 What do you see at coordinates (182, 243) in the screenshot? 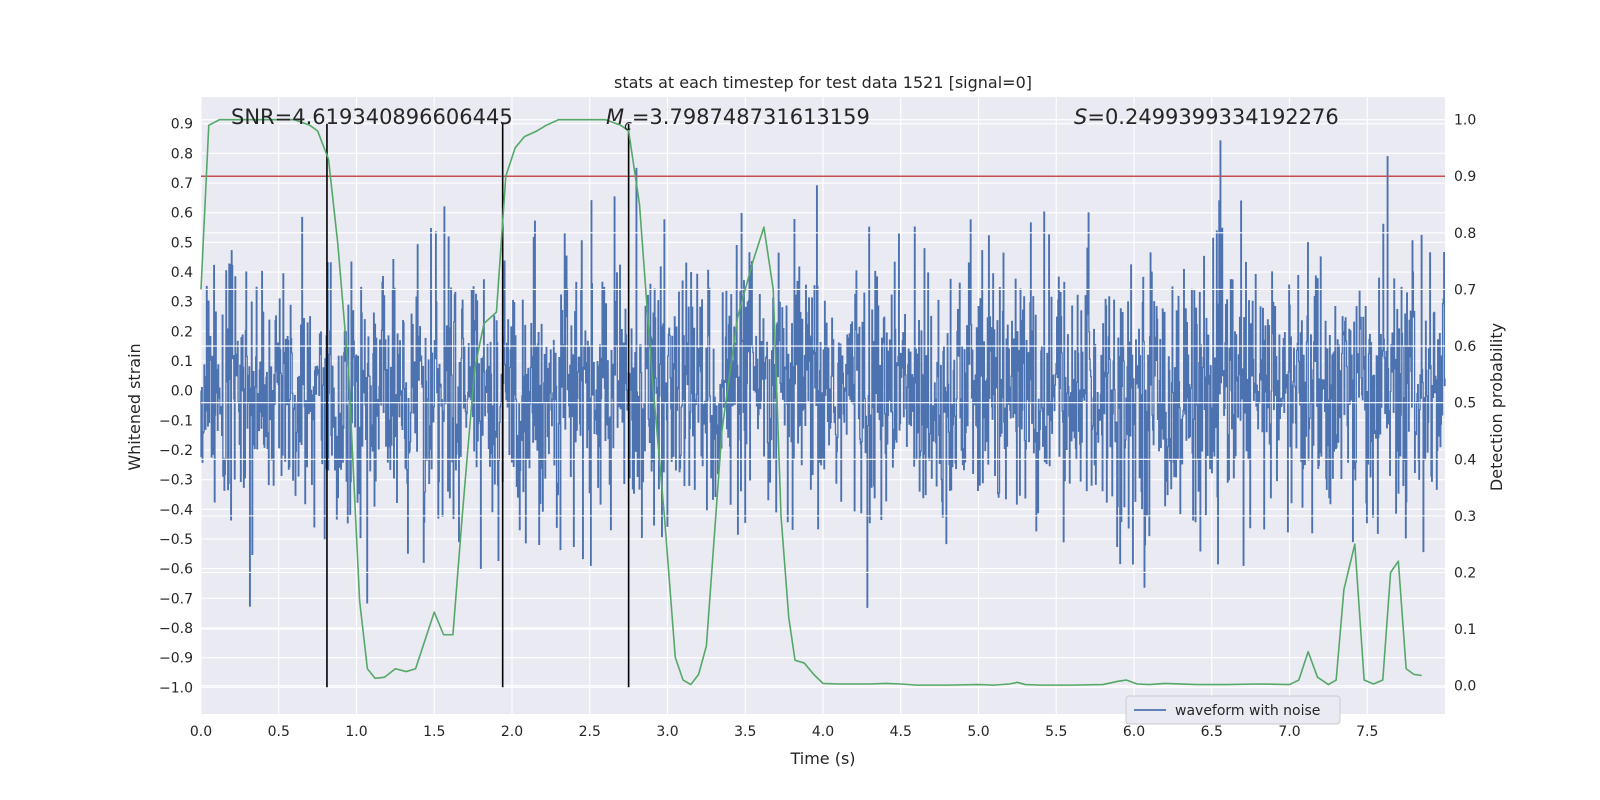
I see `y-tick-label: 0.5` at bounding box center [182, 243].